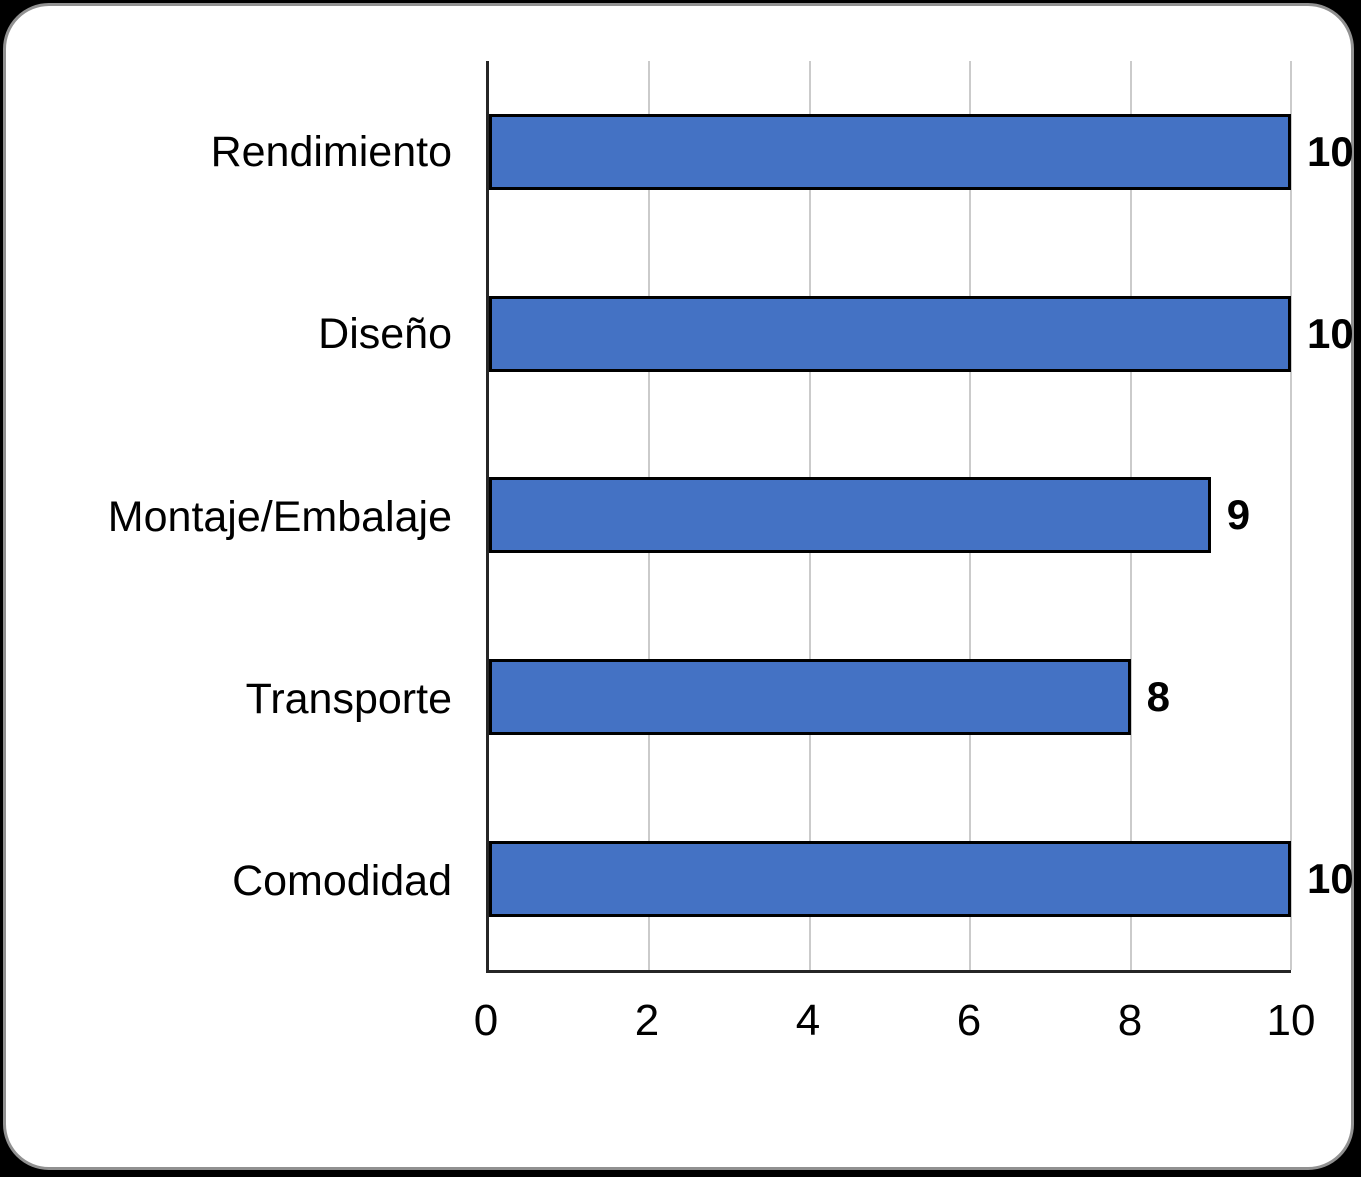  I want to click on bar-row-montaje-embalaje: 9, so click(890, 516).